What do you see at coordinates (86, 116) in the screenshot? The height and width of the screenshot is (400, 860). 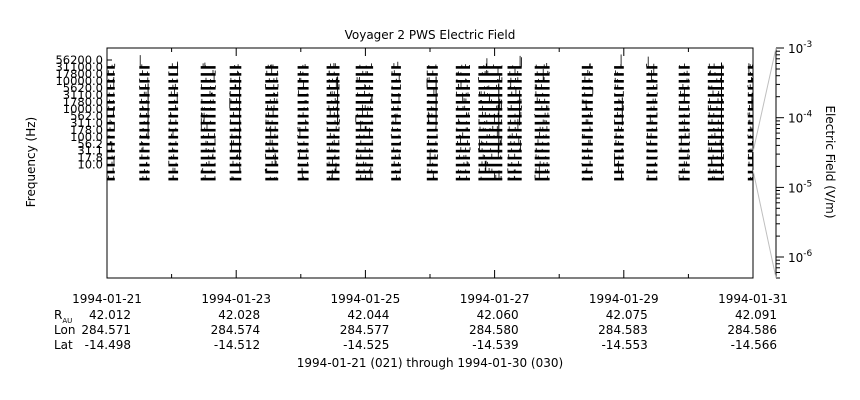 I see `y-tick-label: 562.0` at bounding box center [86, 116].